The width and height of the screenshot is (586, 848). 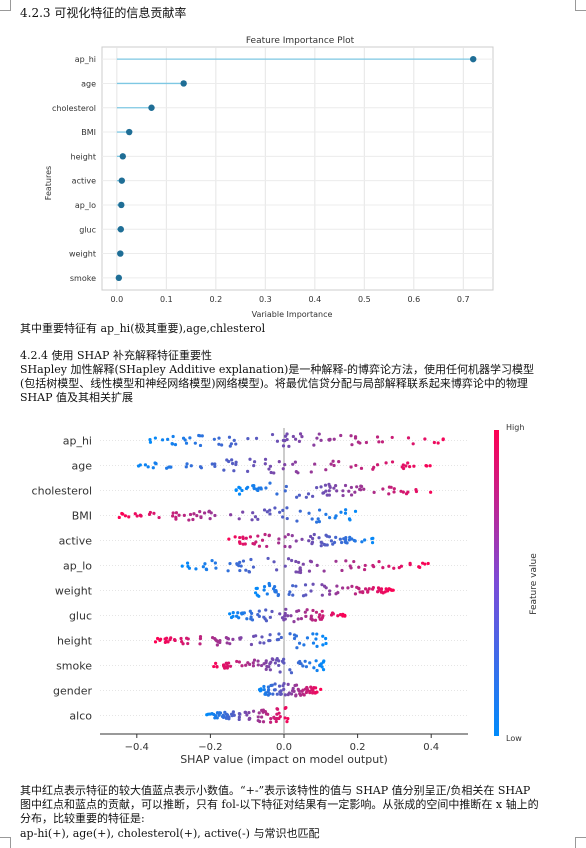 What do you see at coordinates (74, 591) in the screenshot?
I see `shap-feature-label: weight` at bounding box center [74, 591].